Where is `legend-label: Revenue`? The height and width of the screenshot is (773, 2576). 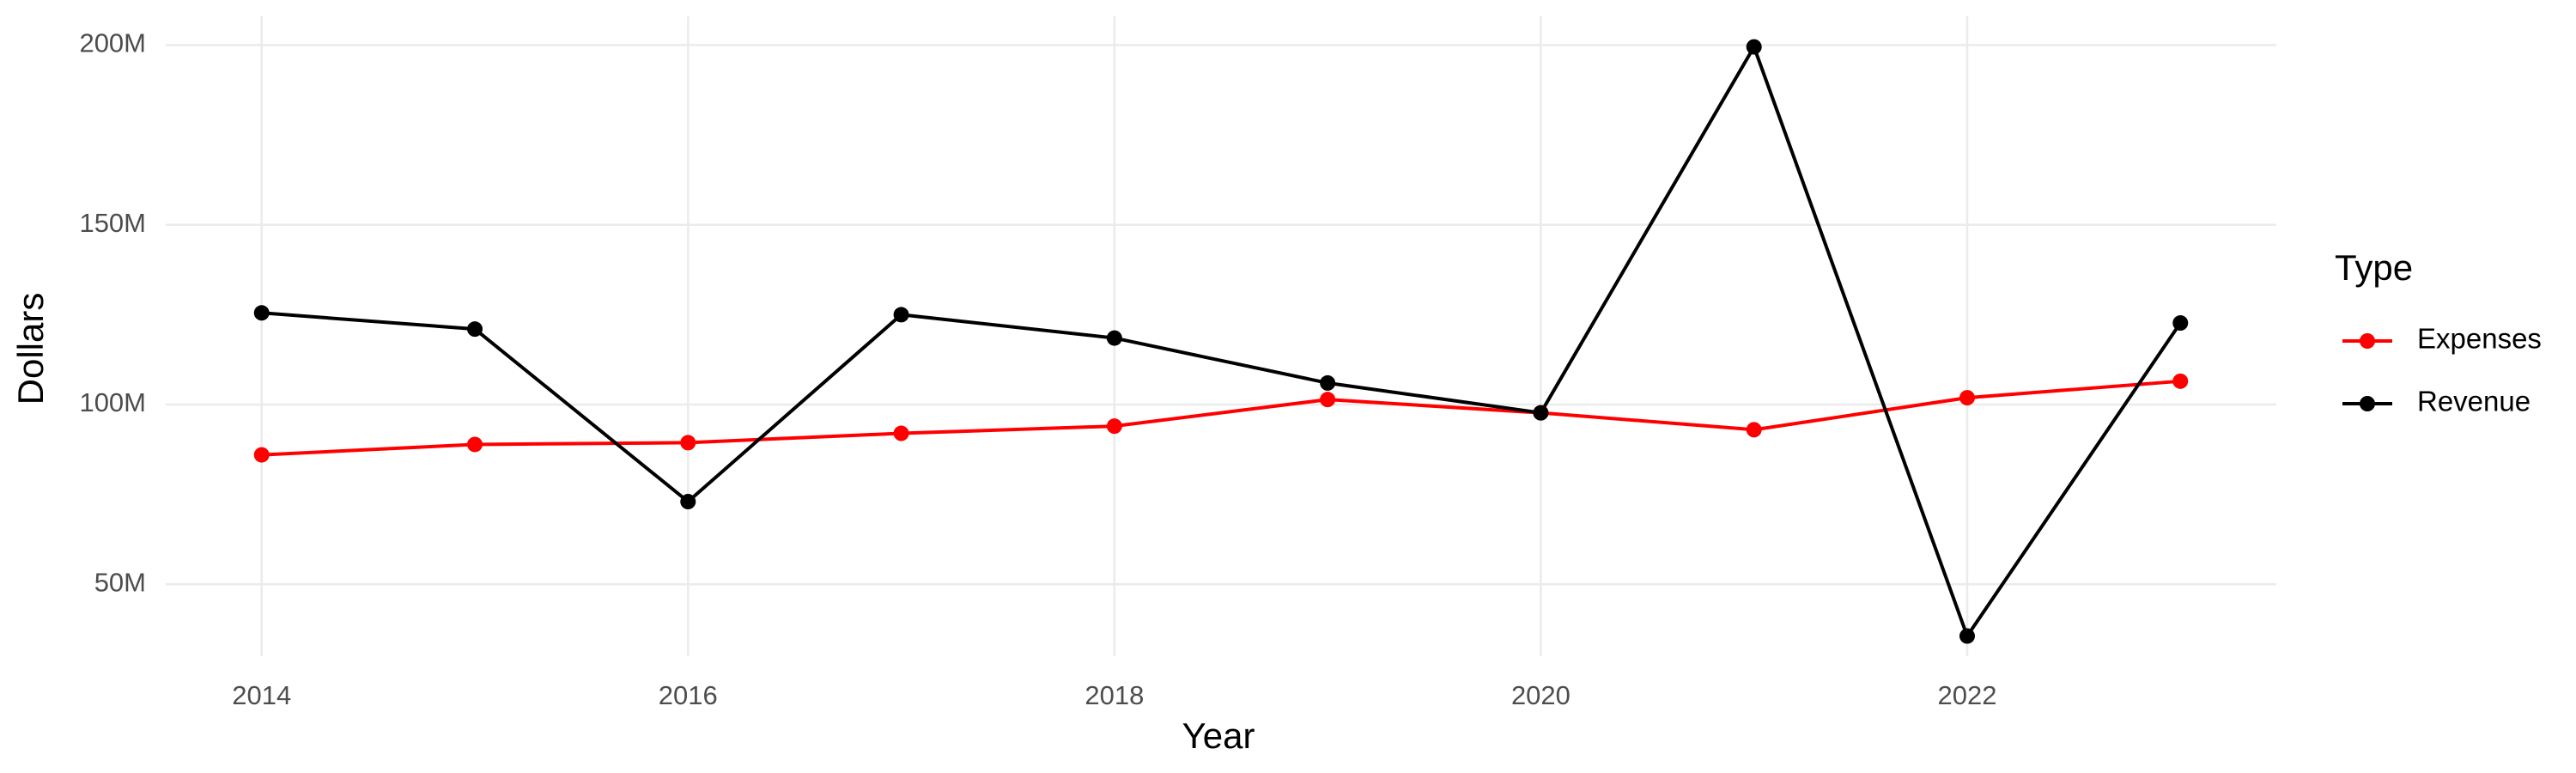
legend-label: Revenue is located at coordinates (2473, 401).